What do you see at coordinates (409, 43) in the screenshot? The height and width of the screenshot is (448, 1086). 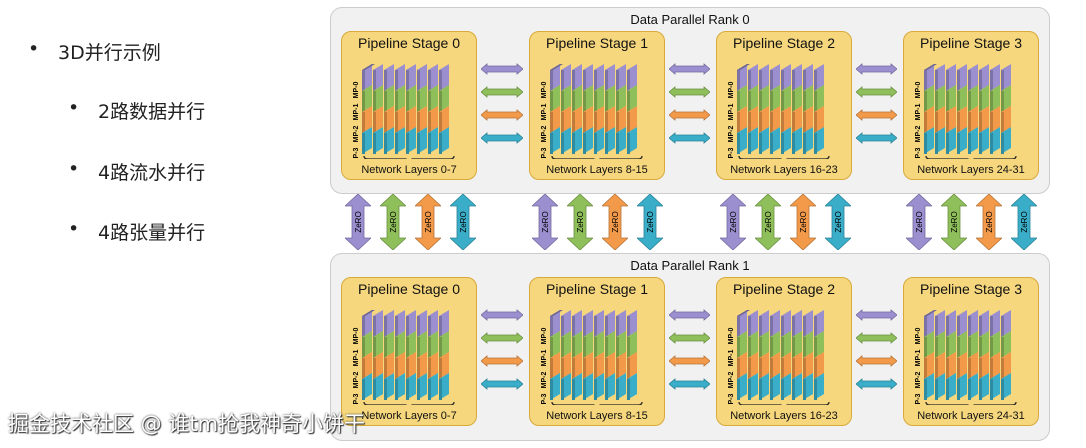 I see `stage-title: Pipeline Stage 0` at bounding box center [409, 43].